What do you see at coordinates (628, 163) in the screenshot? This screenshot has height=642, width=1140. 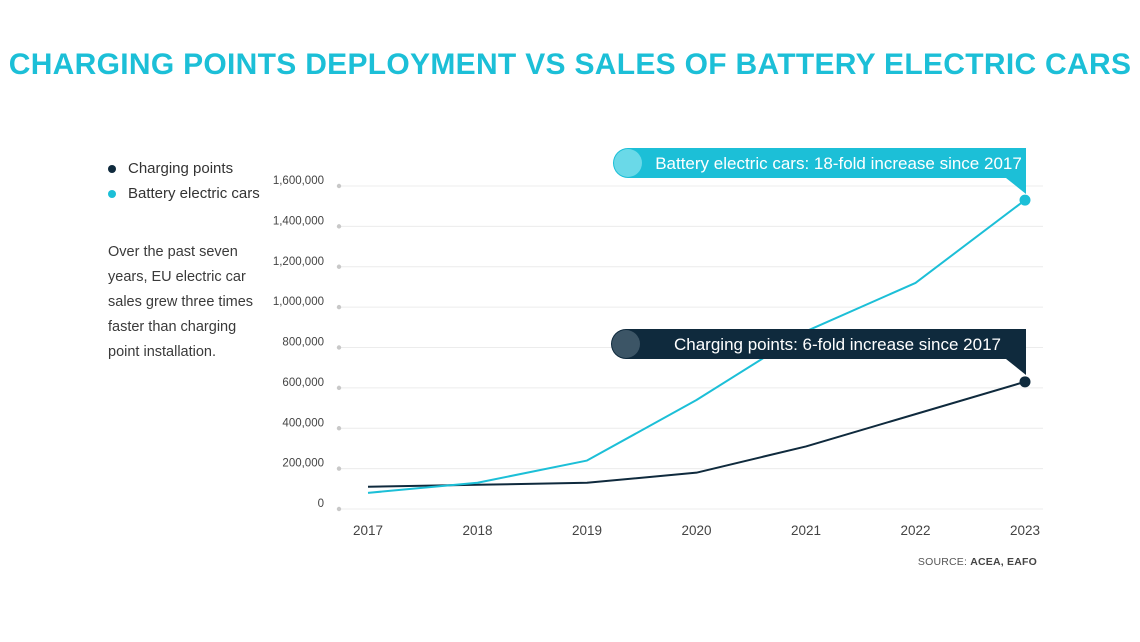 I see `callout-dot-battery-electric-cars` at bounding box center [628, 163].